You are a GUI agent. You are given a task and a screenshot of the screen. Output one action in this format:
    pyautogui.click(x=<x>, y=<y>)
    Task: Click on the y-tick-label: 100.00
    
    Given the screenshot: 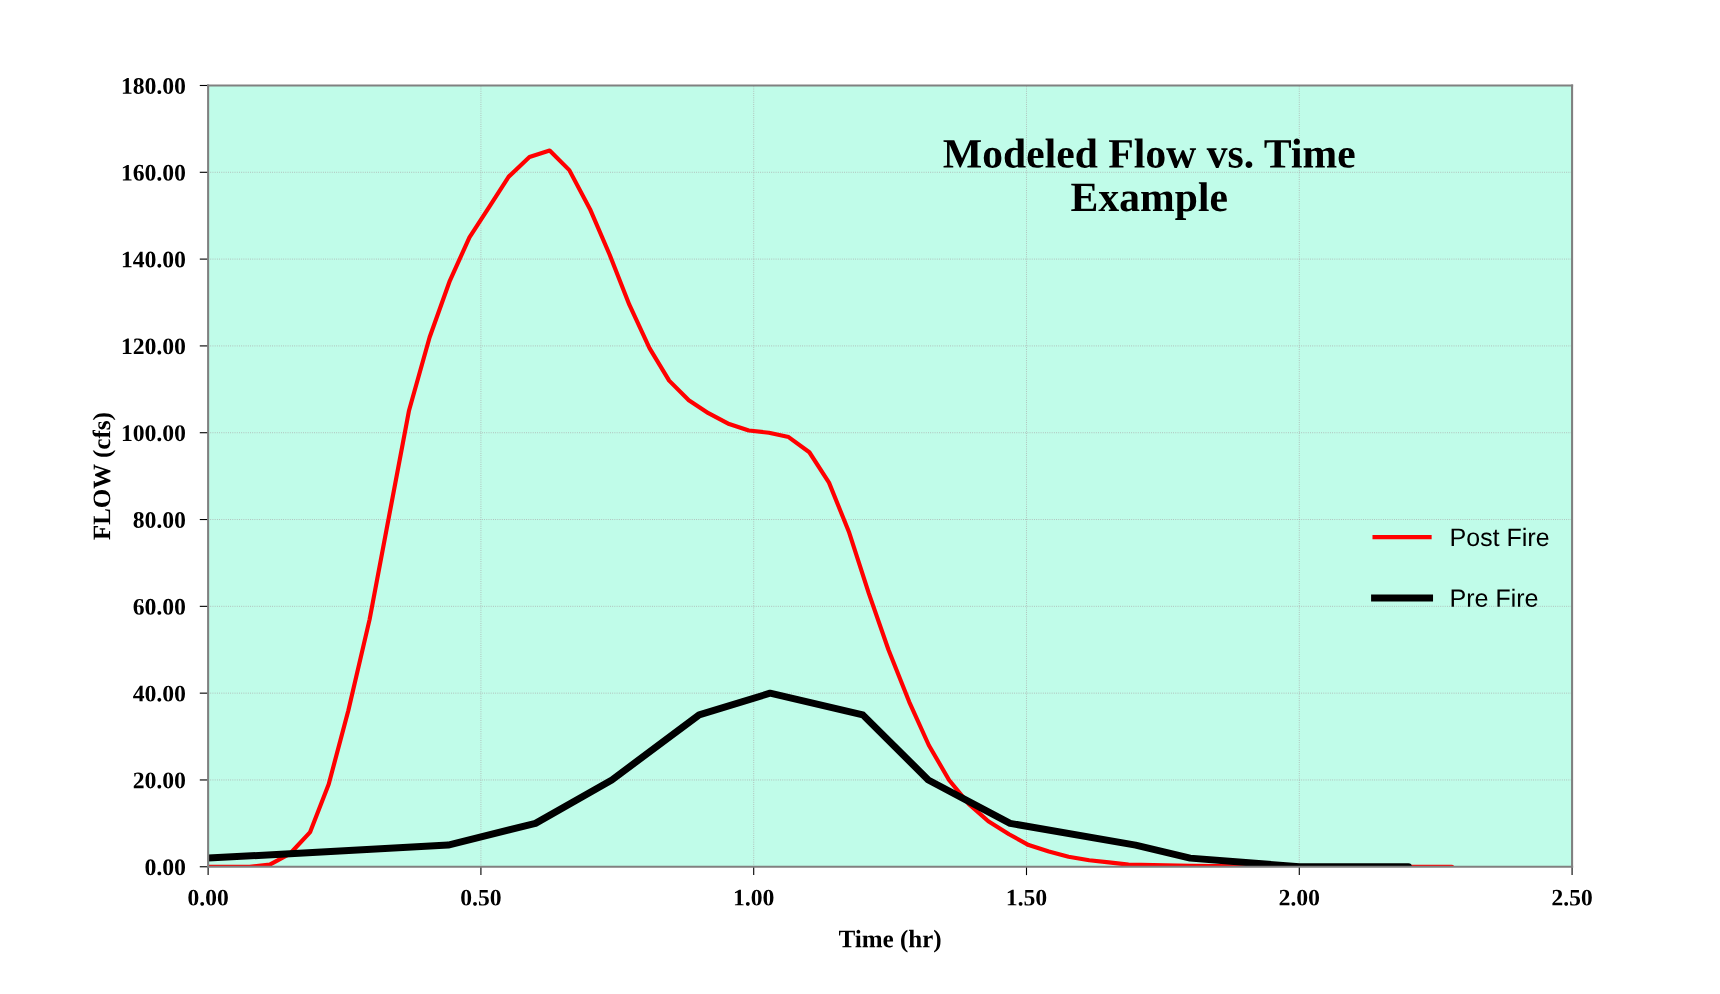 What is the action you would take?
    pyautogui.click(x=153, y=433)
    